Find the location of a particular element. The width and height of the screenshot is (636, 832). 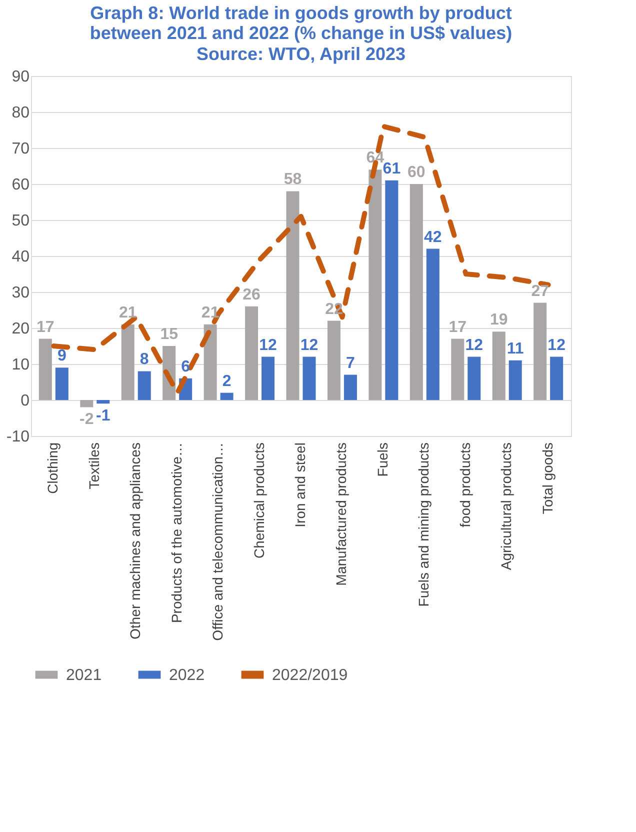

data-label: 6 is located at coordinates (185, 367).